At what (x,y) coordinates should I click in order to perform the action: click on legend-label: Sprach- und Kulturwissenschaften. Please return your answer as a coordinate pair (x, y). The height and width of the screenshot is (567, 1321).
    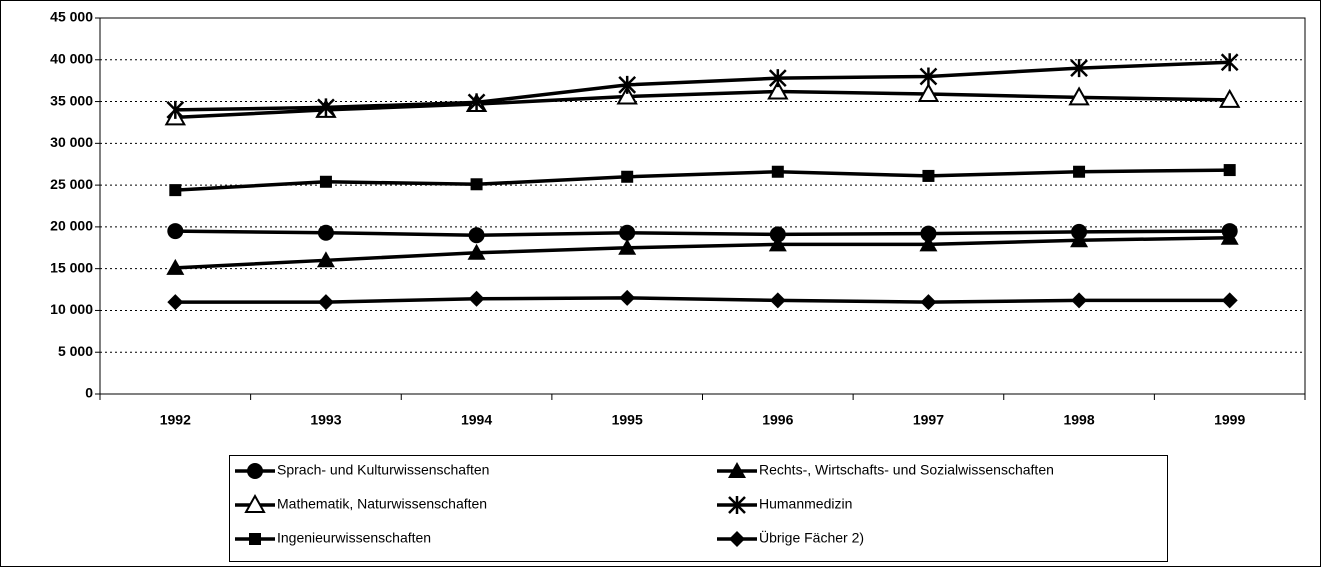
    Looking at the image, I should click on (383, 470).